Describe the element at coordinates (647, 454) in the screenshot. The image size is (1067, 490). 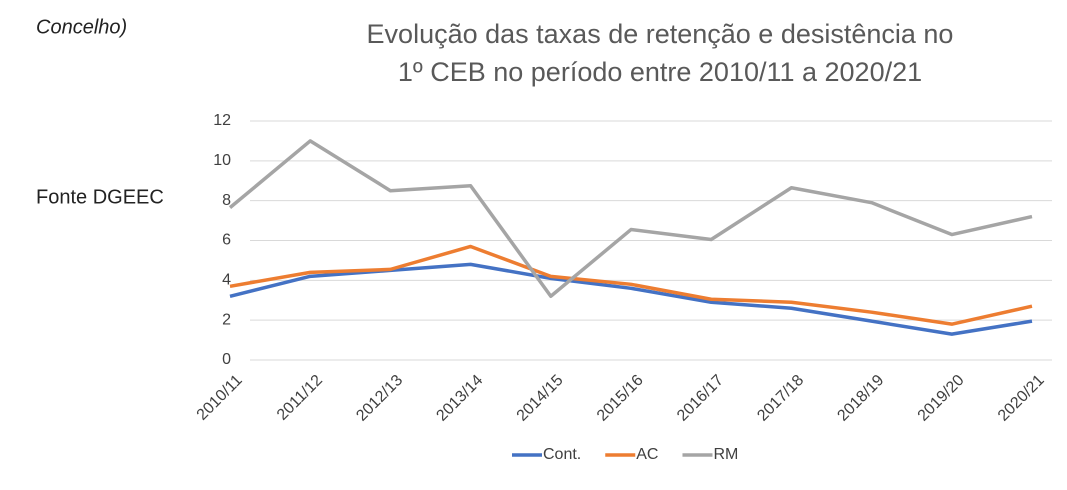
I see `legend-label: AC` at that location.